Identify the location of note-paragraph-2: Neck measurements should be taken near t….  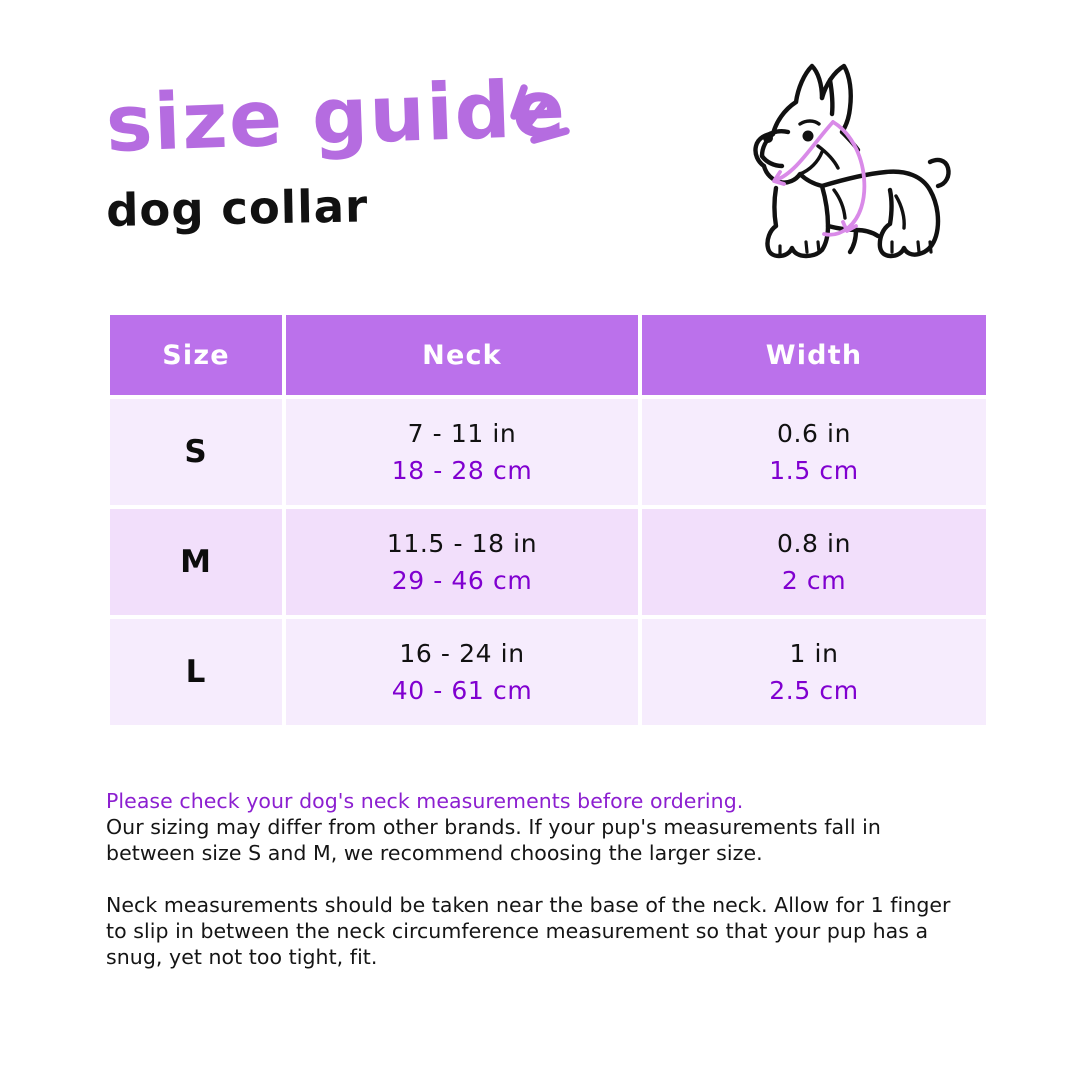
(528, 931).